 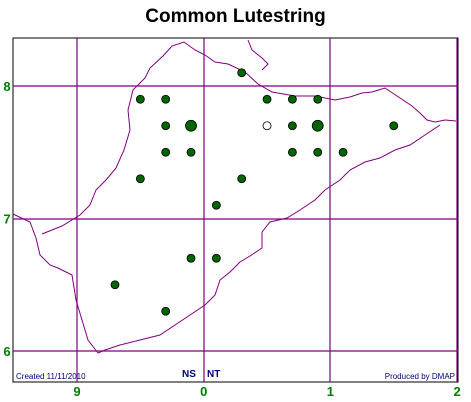 I want to click on x-tick-label-0: 0, so click(x=203, y=391).